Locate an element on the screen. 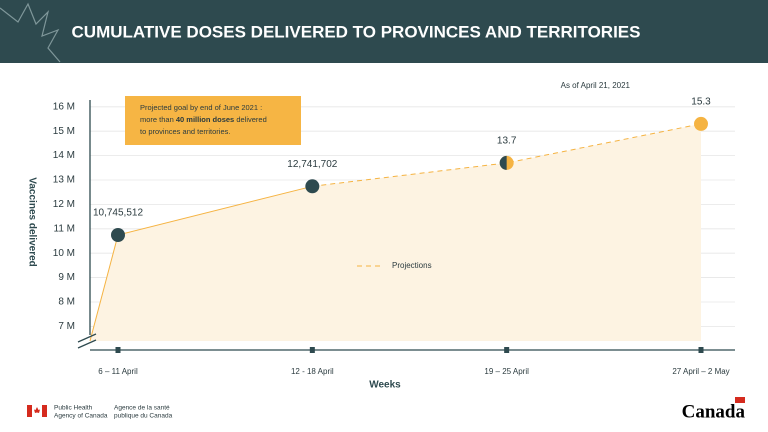 This screenshot has width=768, height=432. data-label: 12,741,702 is located at coordinates (312, 164).